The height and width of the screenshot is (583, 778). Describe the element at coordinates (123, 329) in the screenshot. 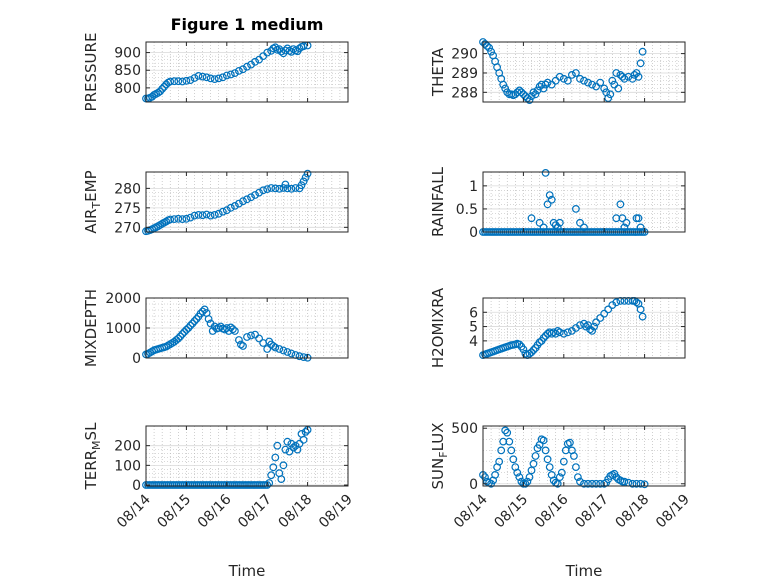

I see `y-tick-label: 1000` at that location.